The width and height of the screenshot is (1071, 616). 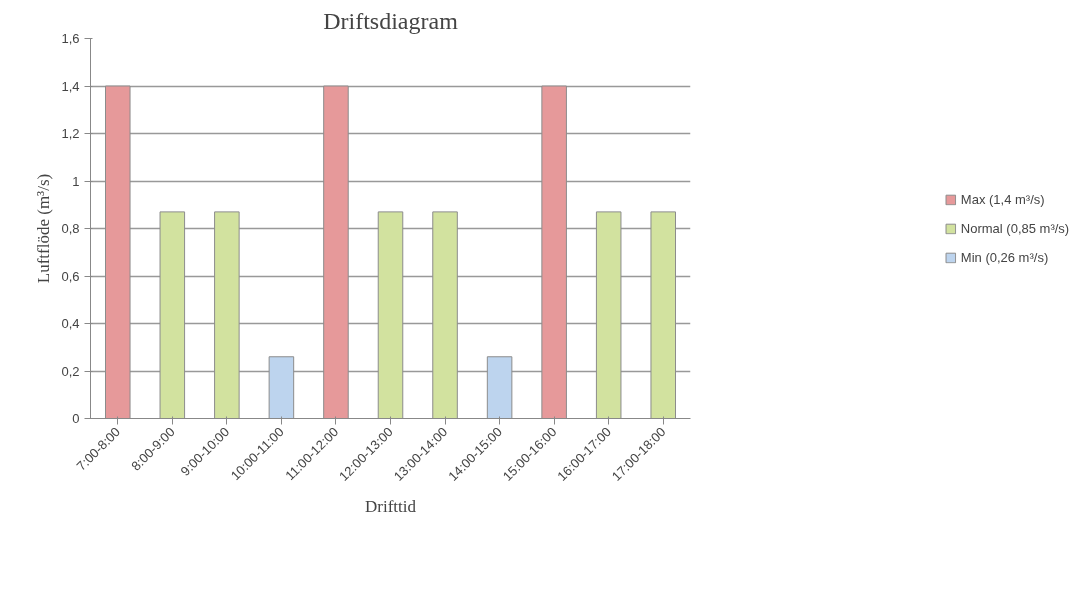 What do you see at coordinates (70, 276) in the screenshot?
I see `y-tick-label: 0,6` at bounding box center [70, 276].